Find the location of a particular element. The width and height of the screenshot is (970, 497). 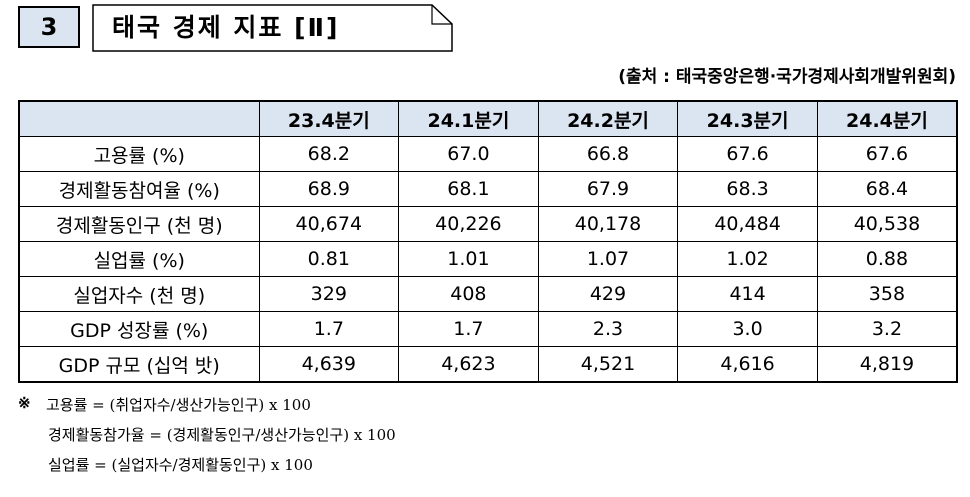

table-row: 고용률 (%) 68.2 67.0 66.8 67.6 67.6 is located at coordinates (488, 154).